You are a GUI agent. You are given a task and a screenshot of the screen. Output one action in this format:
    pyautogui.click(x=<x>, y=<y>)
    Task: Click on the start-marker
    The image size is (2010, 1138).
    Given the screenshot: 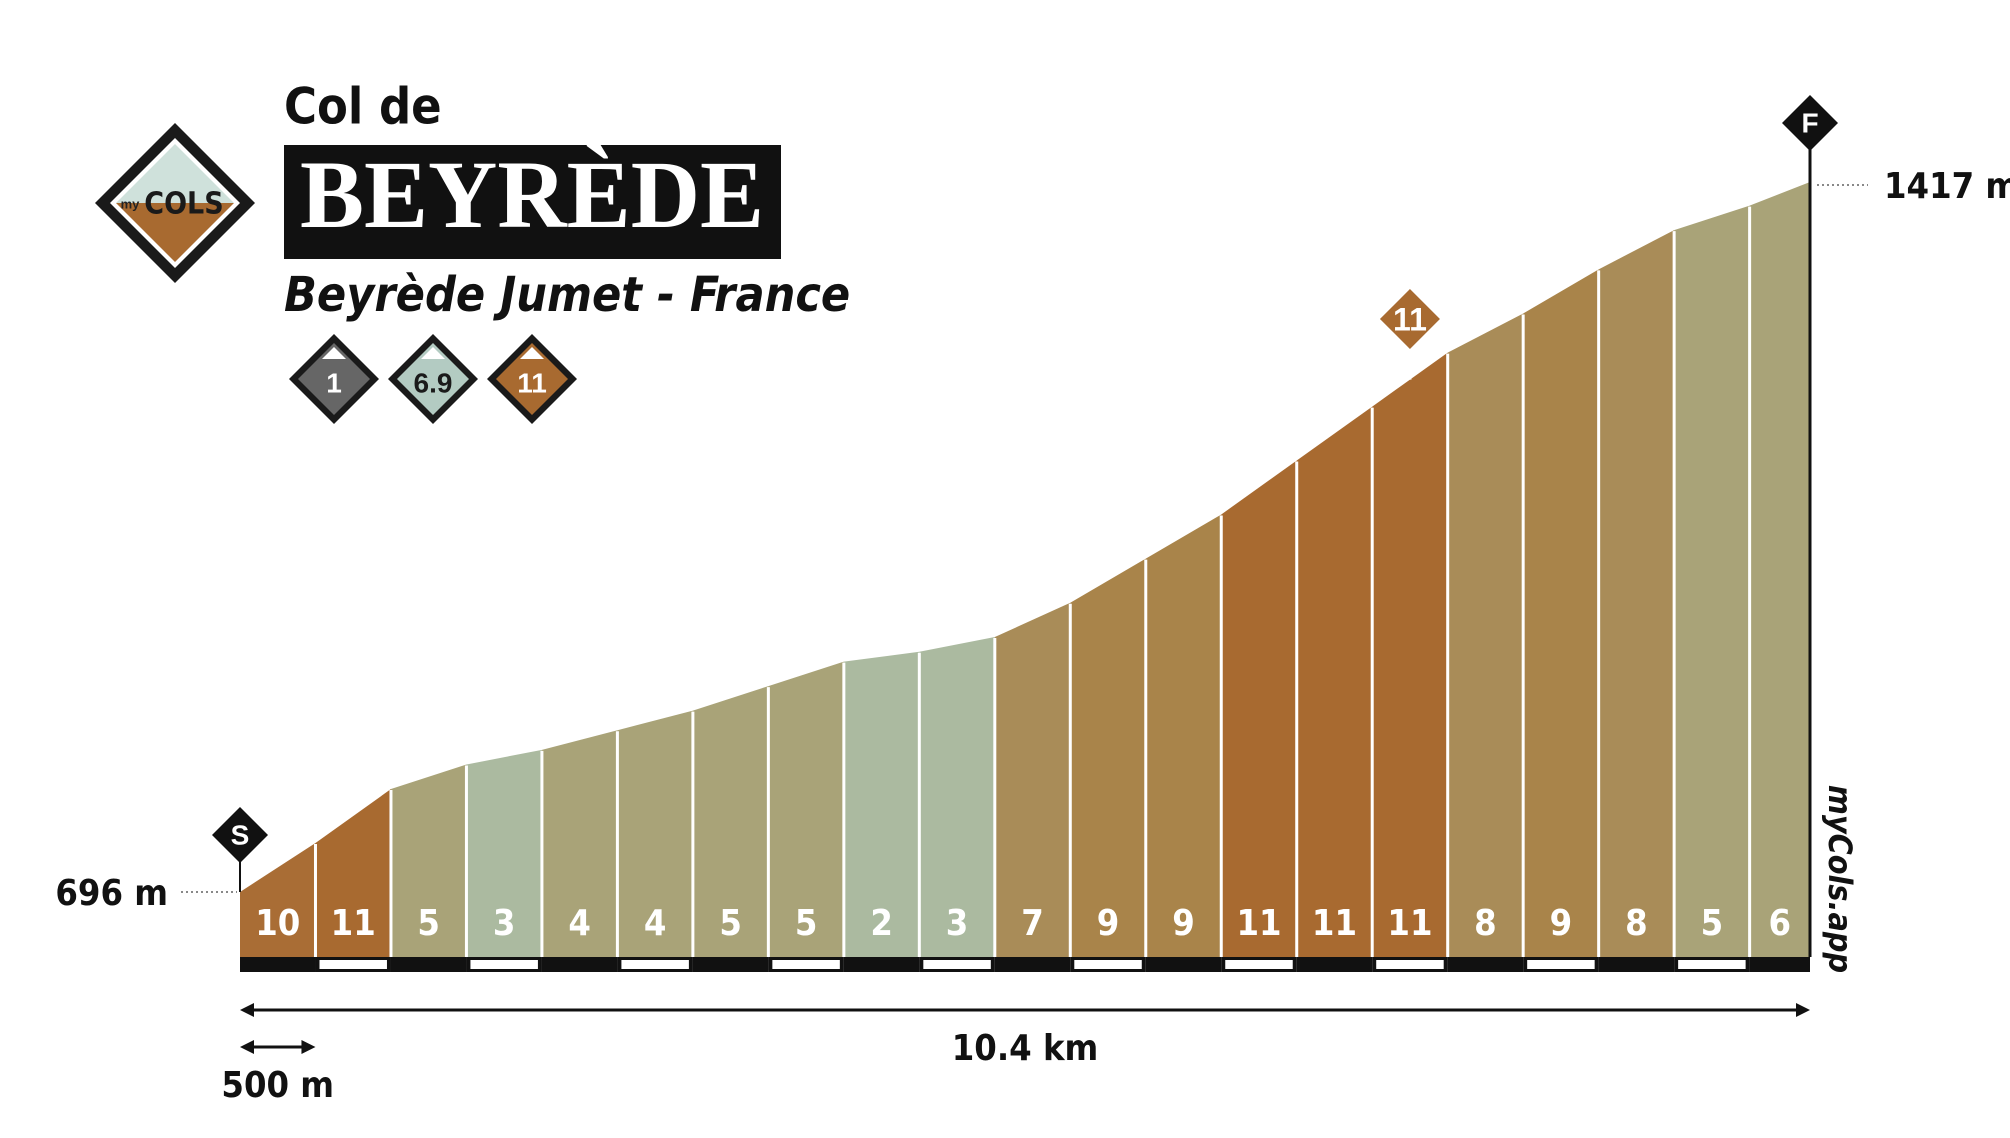 What is the action you would take?
    pyautogui.click(x=240, y=835)
    